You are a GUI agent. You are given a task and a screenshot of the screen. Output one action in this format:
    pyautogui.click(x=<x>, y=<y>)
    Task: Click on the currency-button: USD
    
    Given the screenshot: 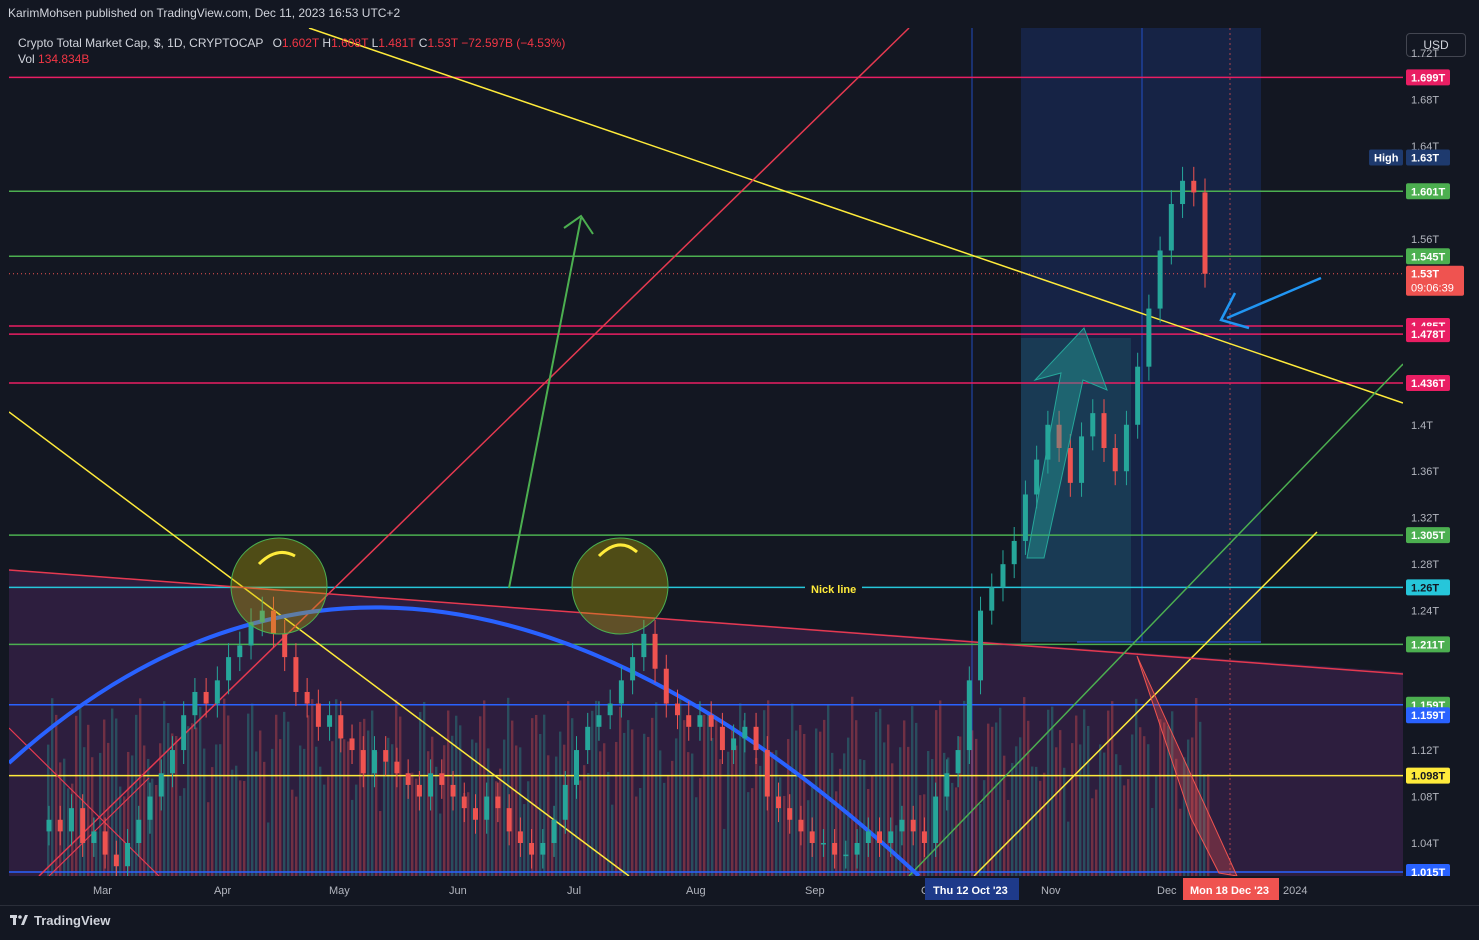 What is the action you would take?
    pyautogui.click(x=1436, y=45)
    